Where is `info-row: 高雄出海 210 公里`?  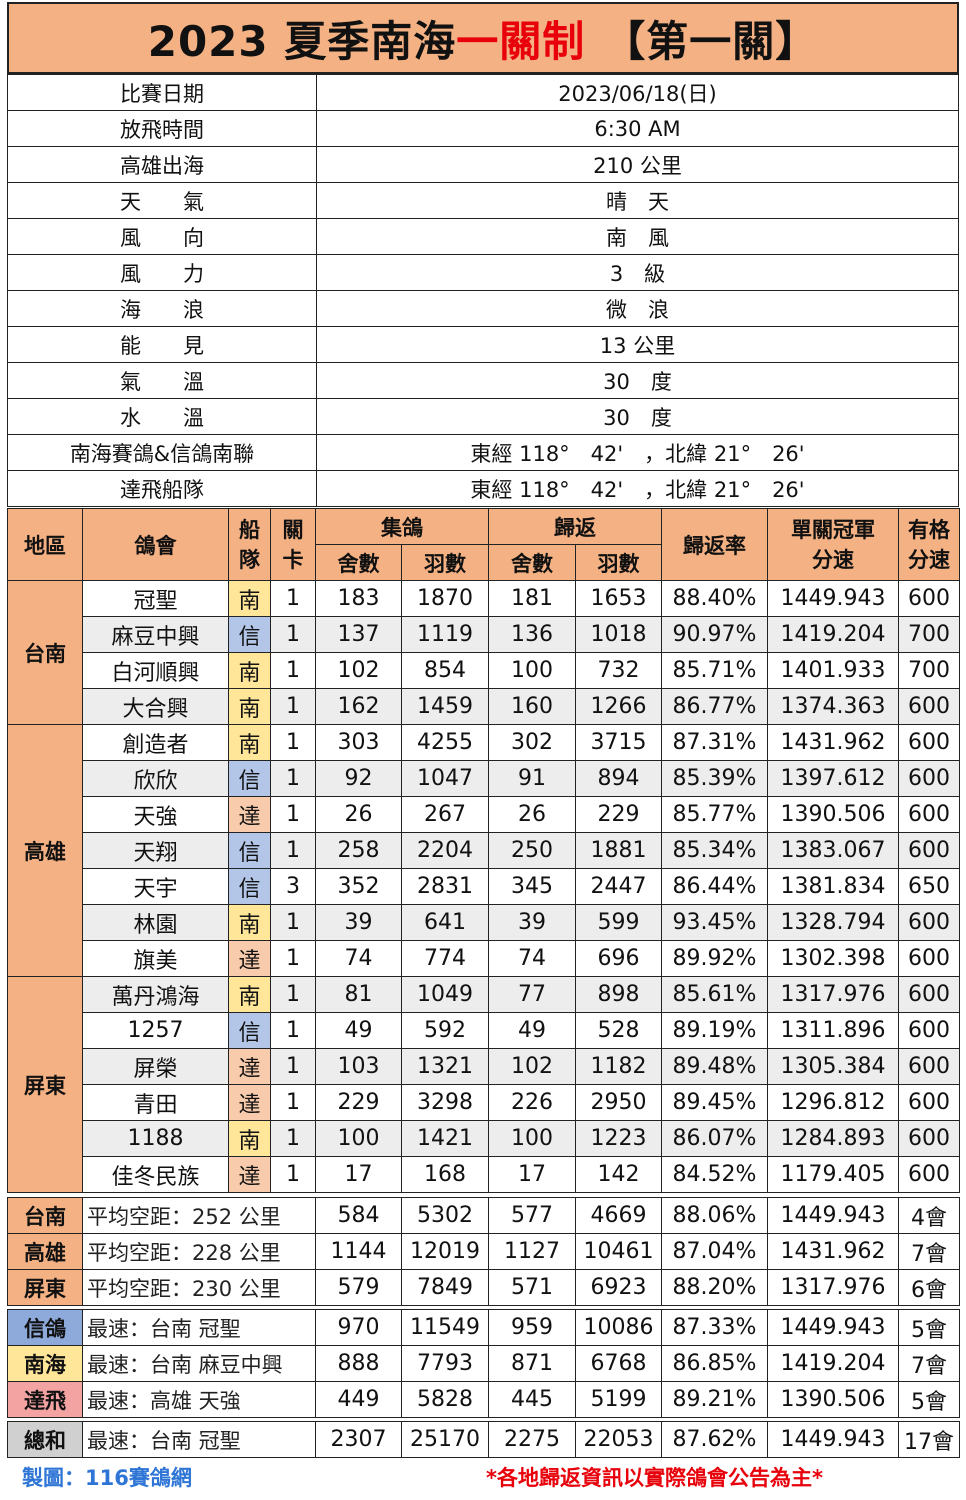 info-row: 高雄出海 210 公里 is located at coordinates (483, 164).